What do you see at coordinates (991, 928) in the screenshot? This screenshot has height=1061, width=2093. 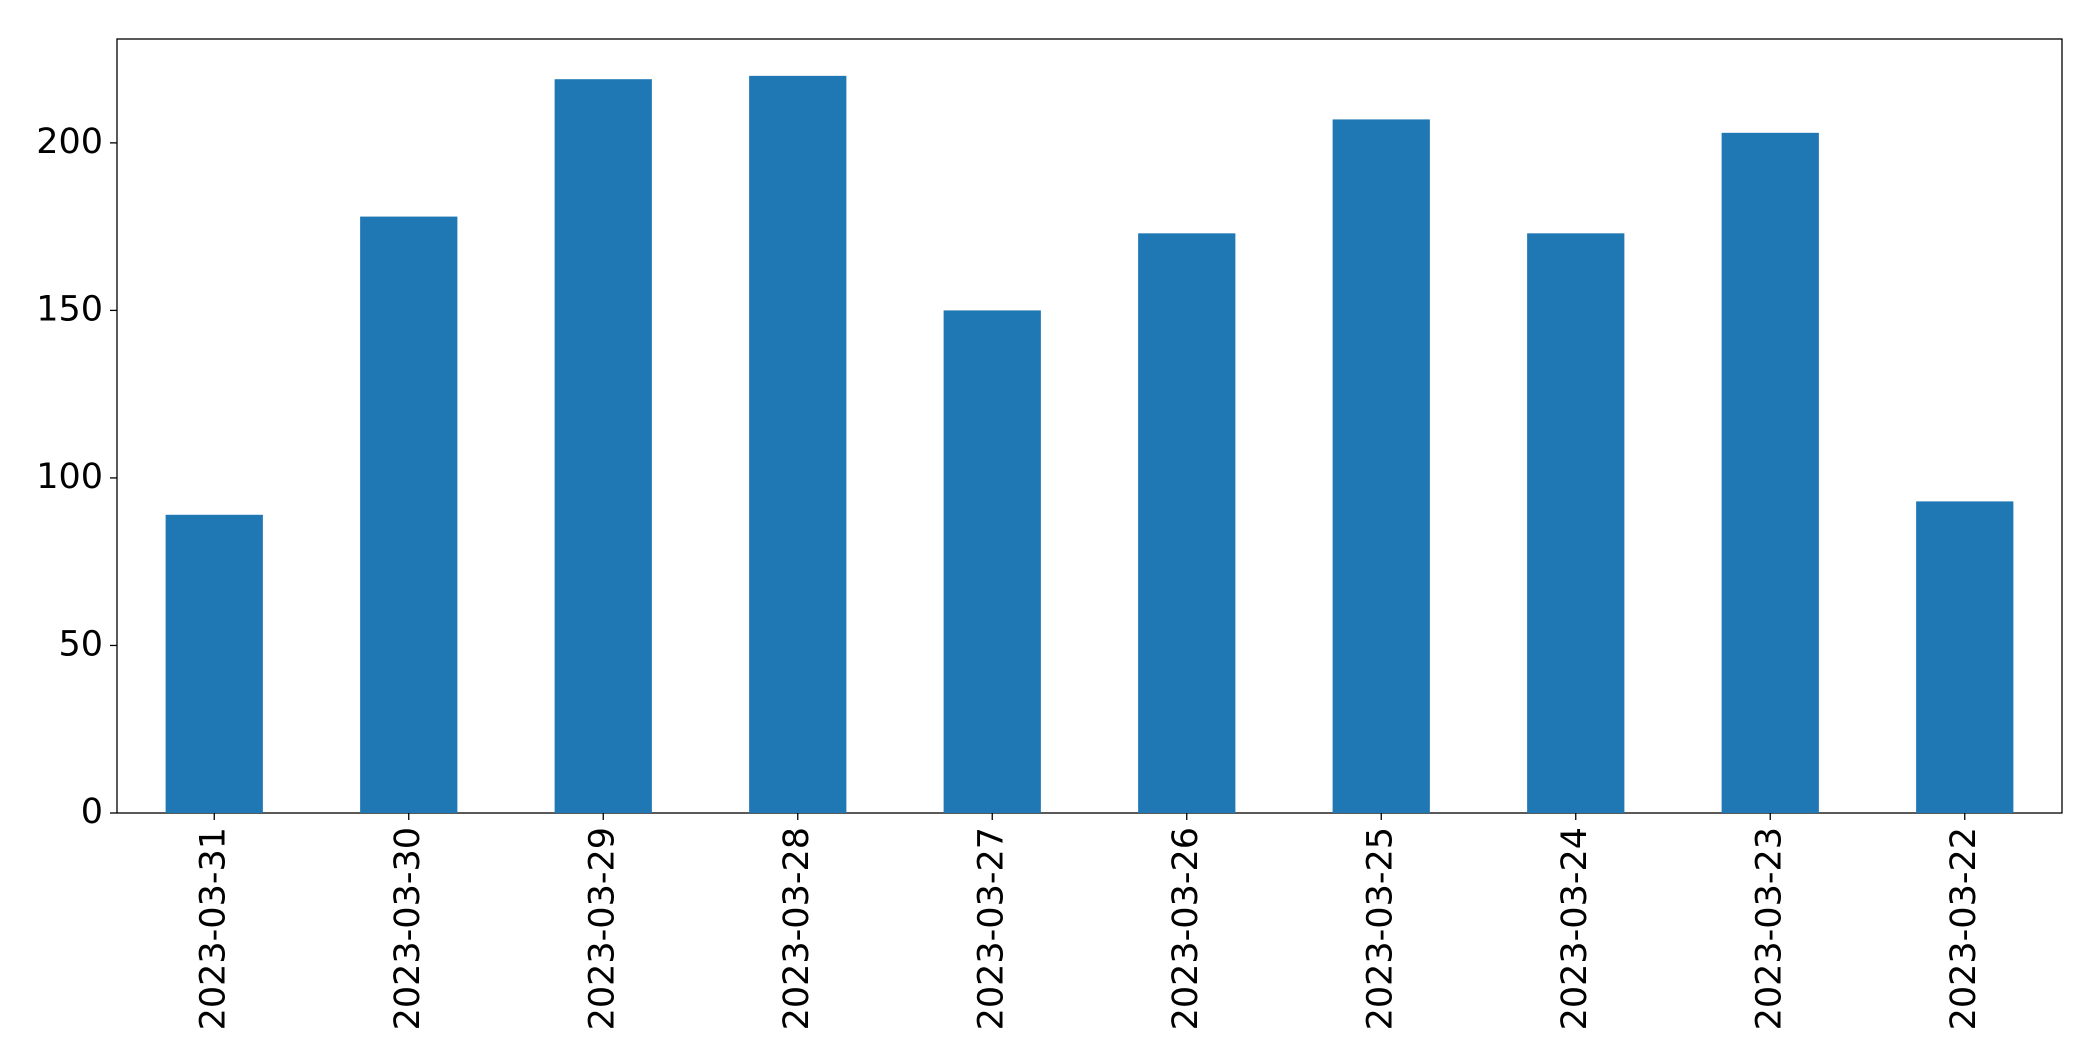 I see `x-tick-label: 2023-03-27` at bounding box center [991, 928].